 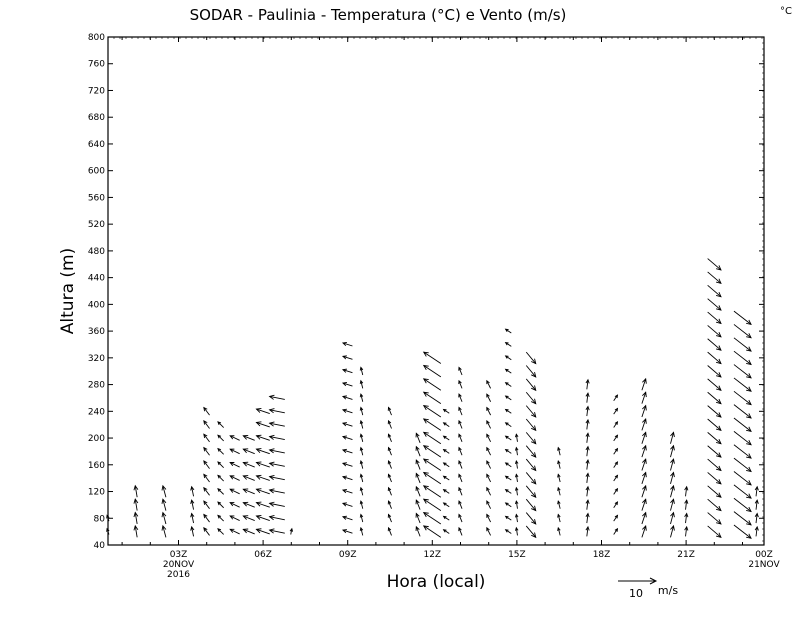 I want to click on y-tick-label: 40, so click(x=100, y=546).